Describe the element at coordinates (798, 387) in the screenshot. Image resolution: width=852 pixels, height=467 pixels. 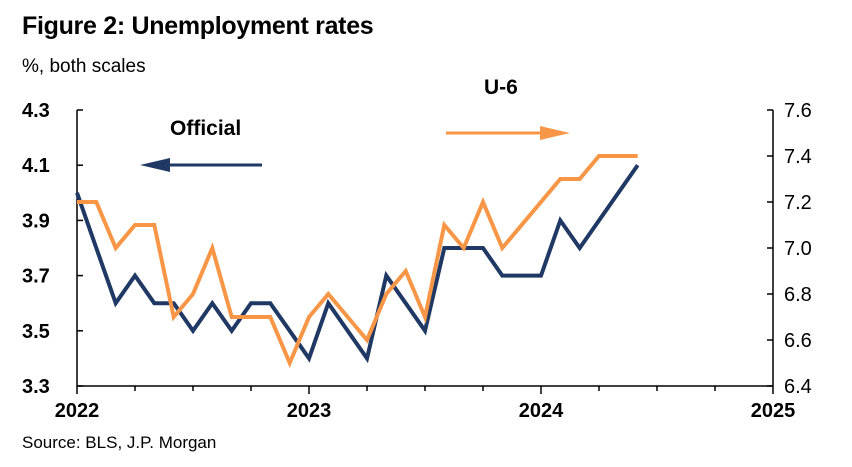
I see `right-tick-label: 6.4` at that location.